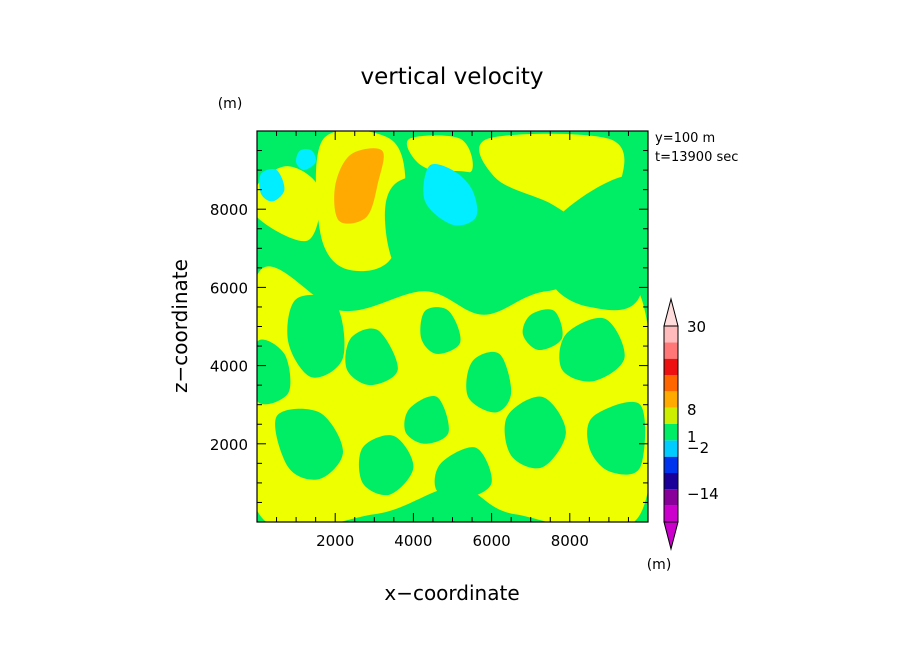  What do you see at coordinates (452, 77) in the screenshot?
I see `chart-title: vertical velocity` at bounding box center [452, 77].